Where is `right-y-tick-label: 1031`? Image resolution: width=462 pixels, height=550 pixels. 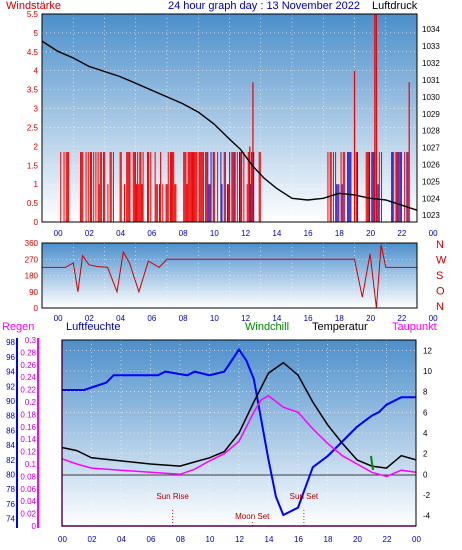 right-y-tick-label: 1031 is located at coordinates (431, 80).